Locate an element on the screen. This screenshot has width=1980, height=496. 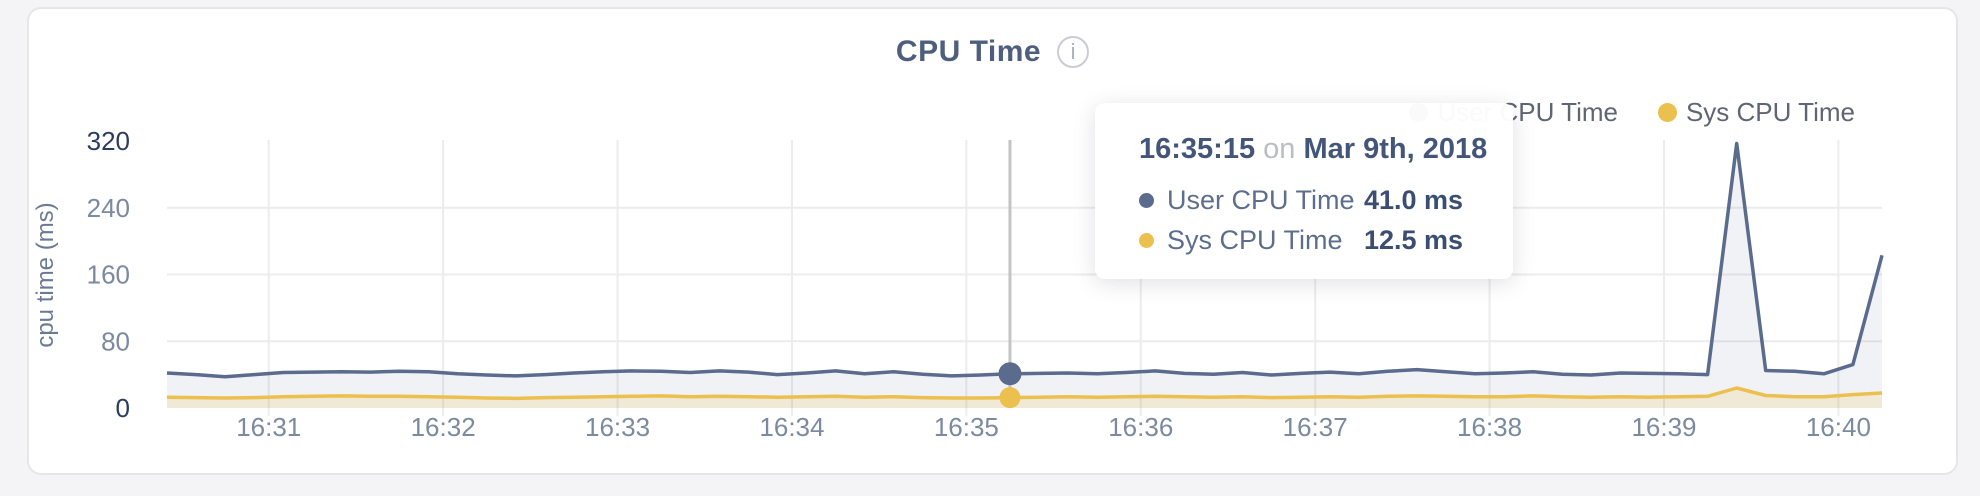
tooltip-dot-user-icon is located at coordinates (1146, 200).